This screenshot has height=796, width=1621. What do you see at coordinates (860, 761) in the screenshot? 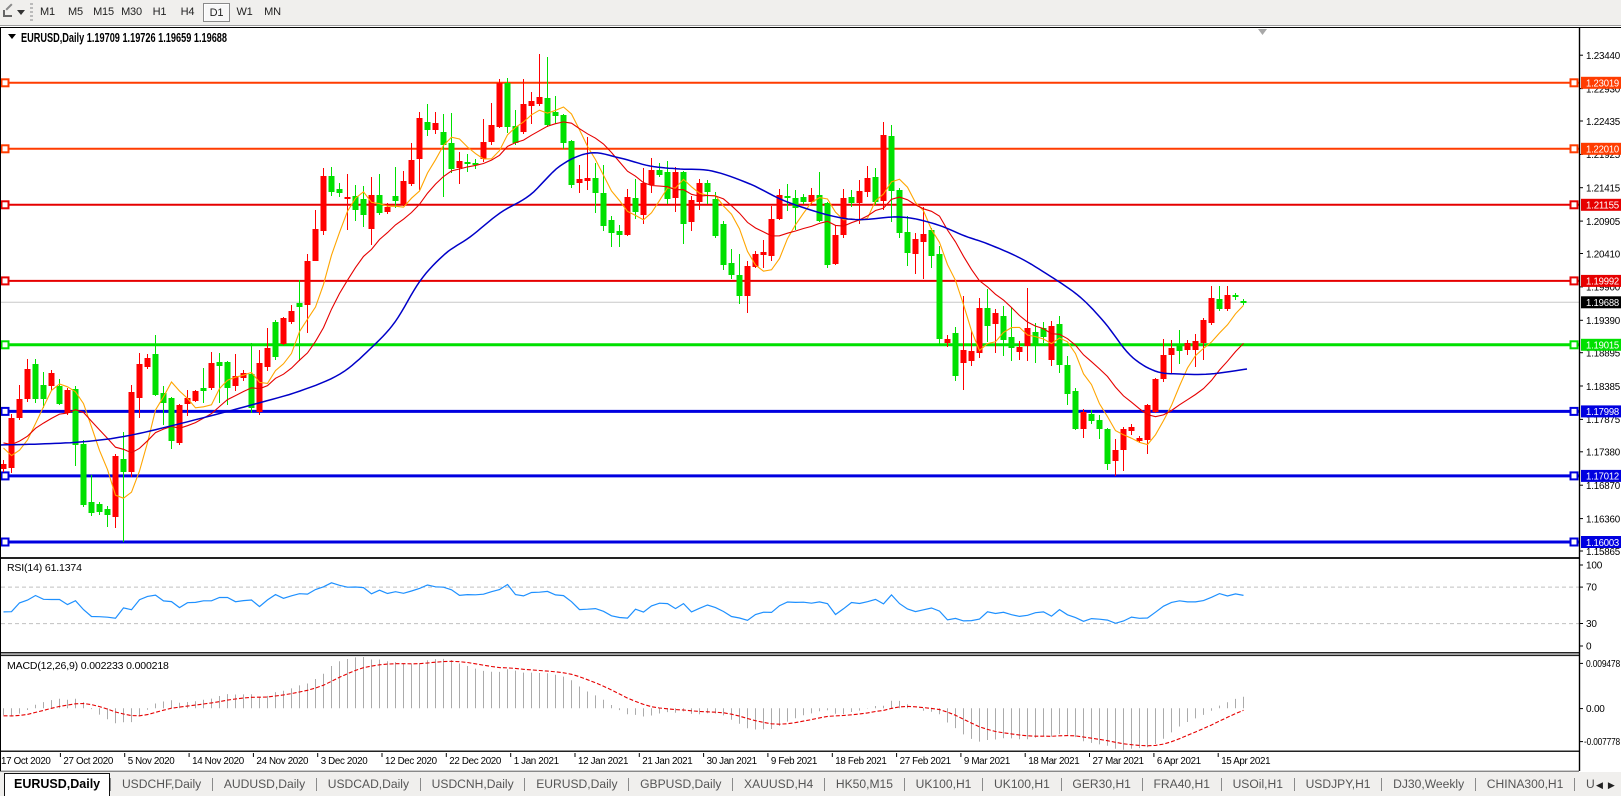
I see `svg-text: 18 Feb 2021` at bounding box center [860, 761].